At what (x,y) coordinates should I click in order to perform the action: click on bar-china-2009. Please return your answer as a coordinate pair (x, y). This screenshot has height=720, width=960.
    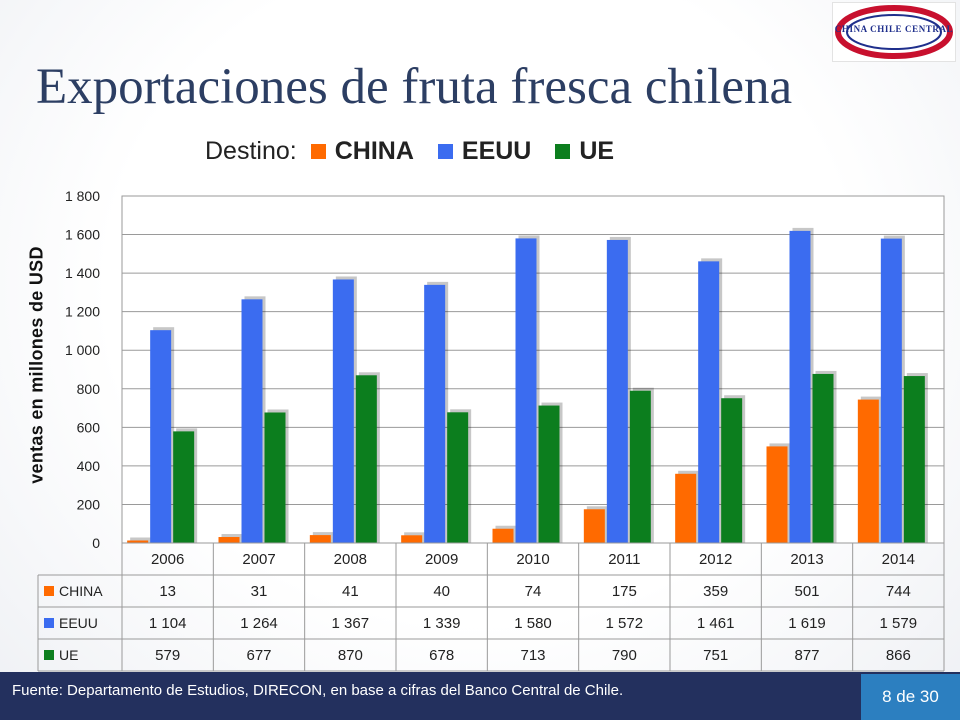
    Looking at the image, I should click on (412, 539).